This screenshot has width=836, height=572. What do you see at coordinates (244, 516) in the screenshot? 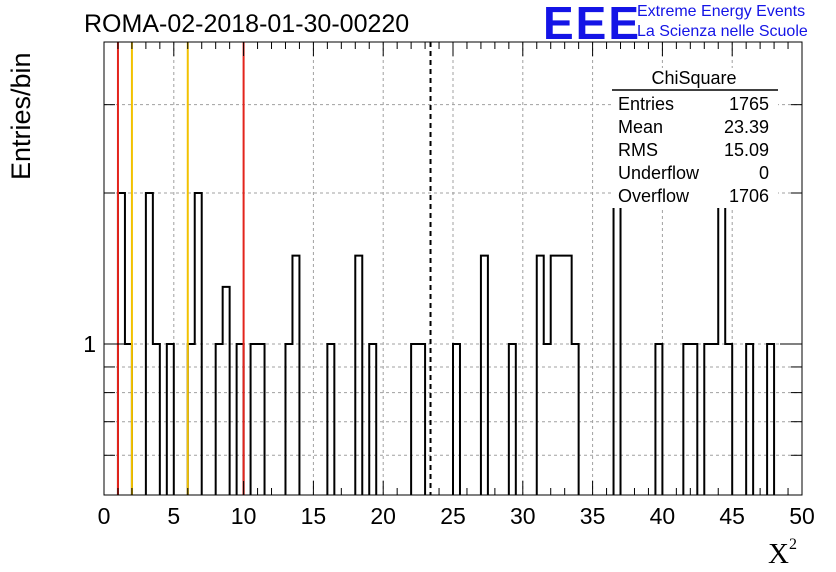
I see `x-tick-label: 10` at bounding box center [244, 516].